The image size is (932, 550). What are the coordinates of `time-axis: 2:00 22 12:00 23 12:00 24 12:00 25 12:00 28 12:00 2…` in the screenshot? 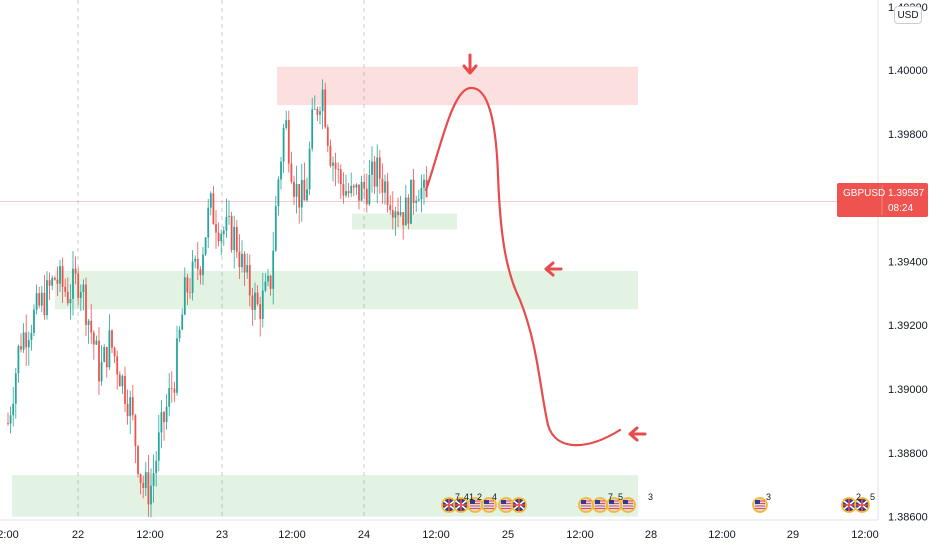 It's located at (439, 530).